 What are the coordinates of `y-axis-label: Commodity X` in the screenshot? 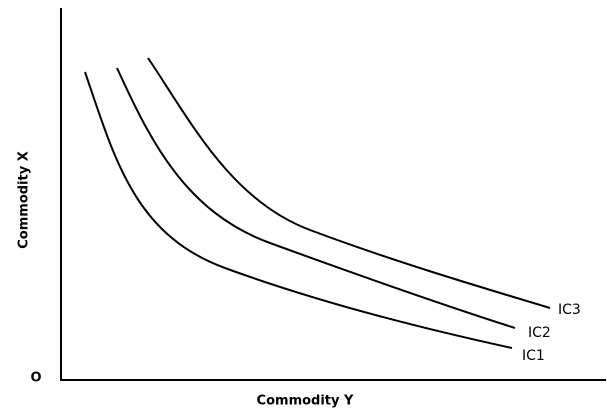 It's located at (24, 200).